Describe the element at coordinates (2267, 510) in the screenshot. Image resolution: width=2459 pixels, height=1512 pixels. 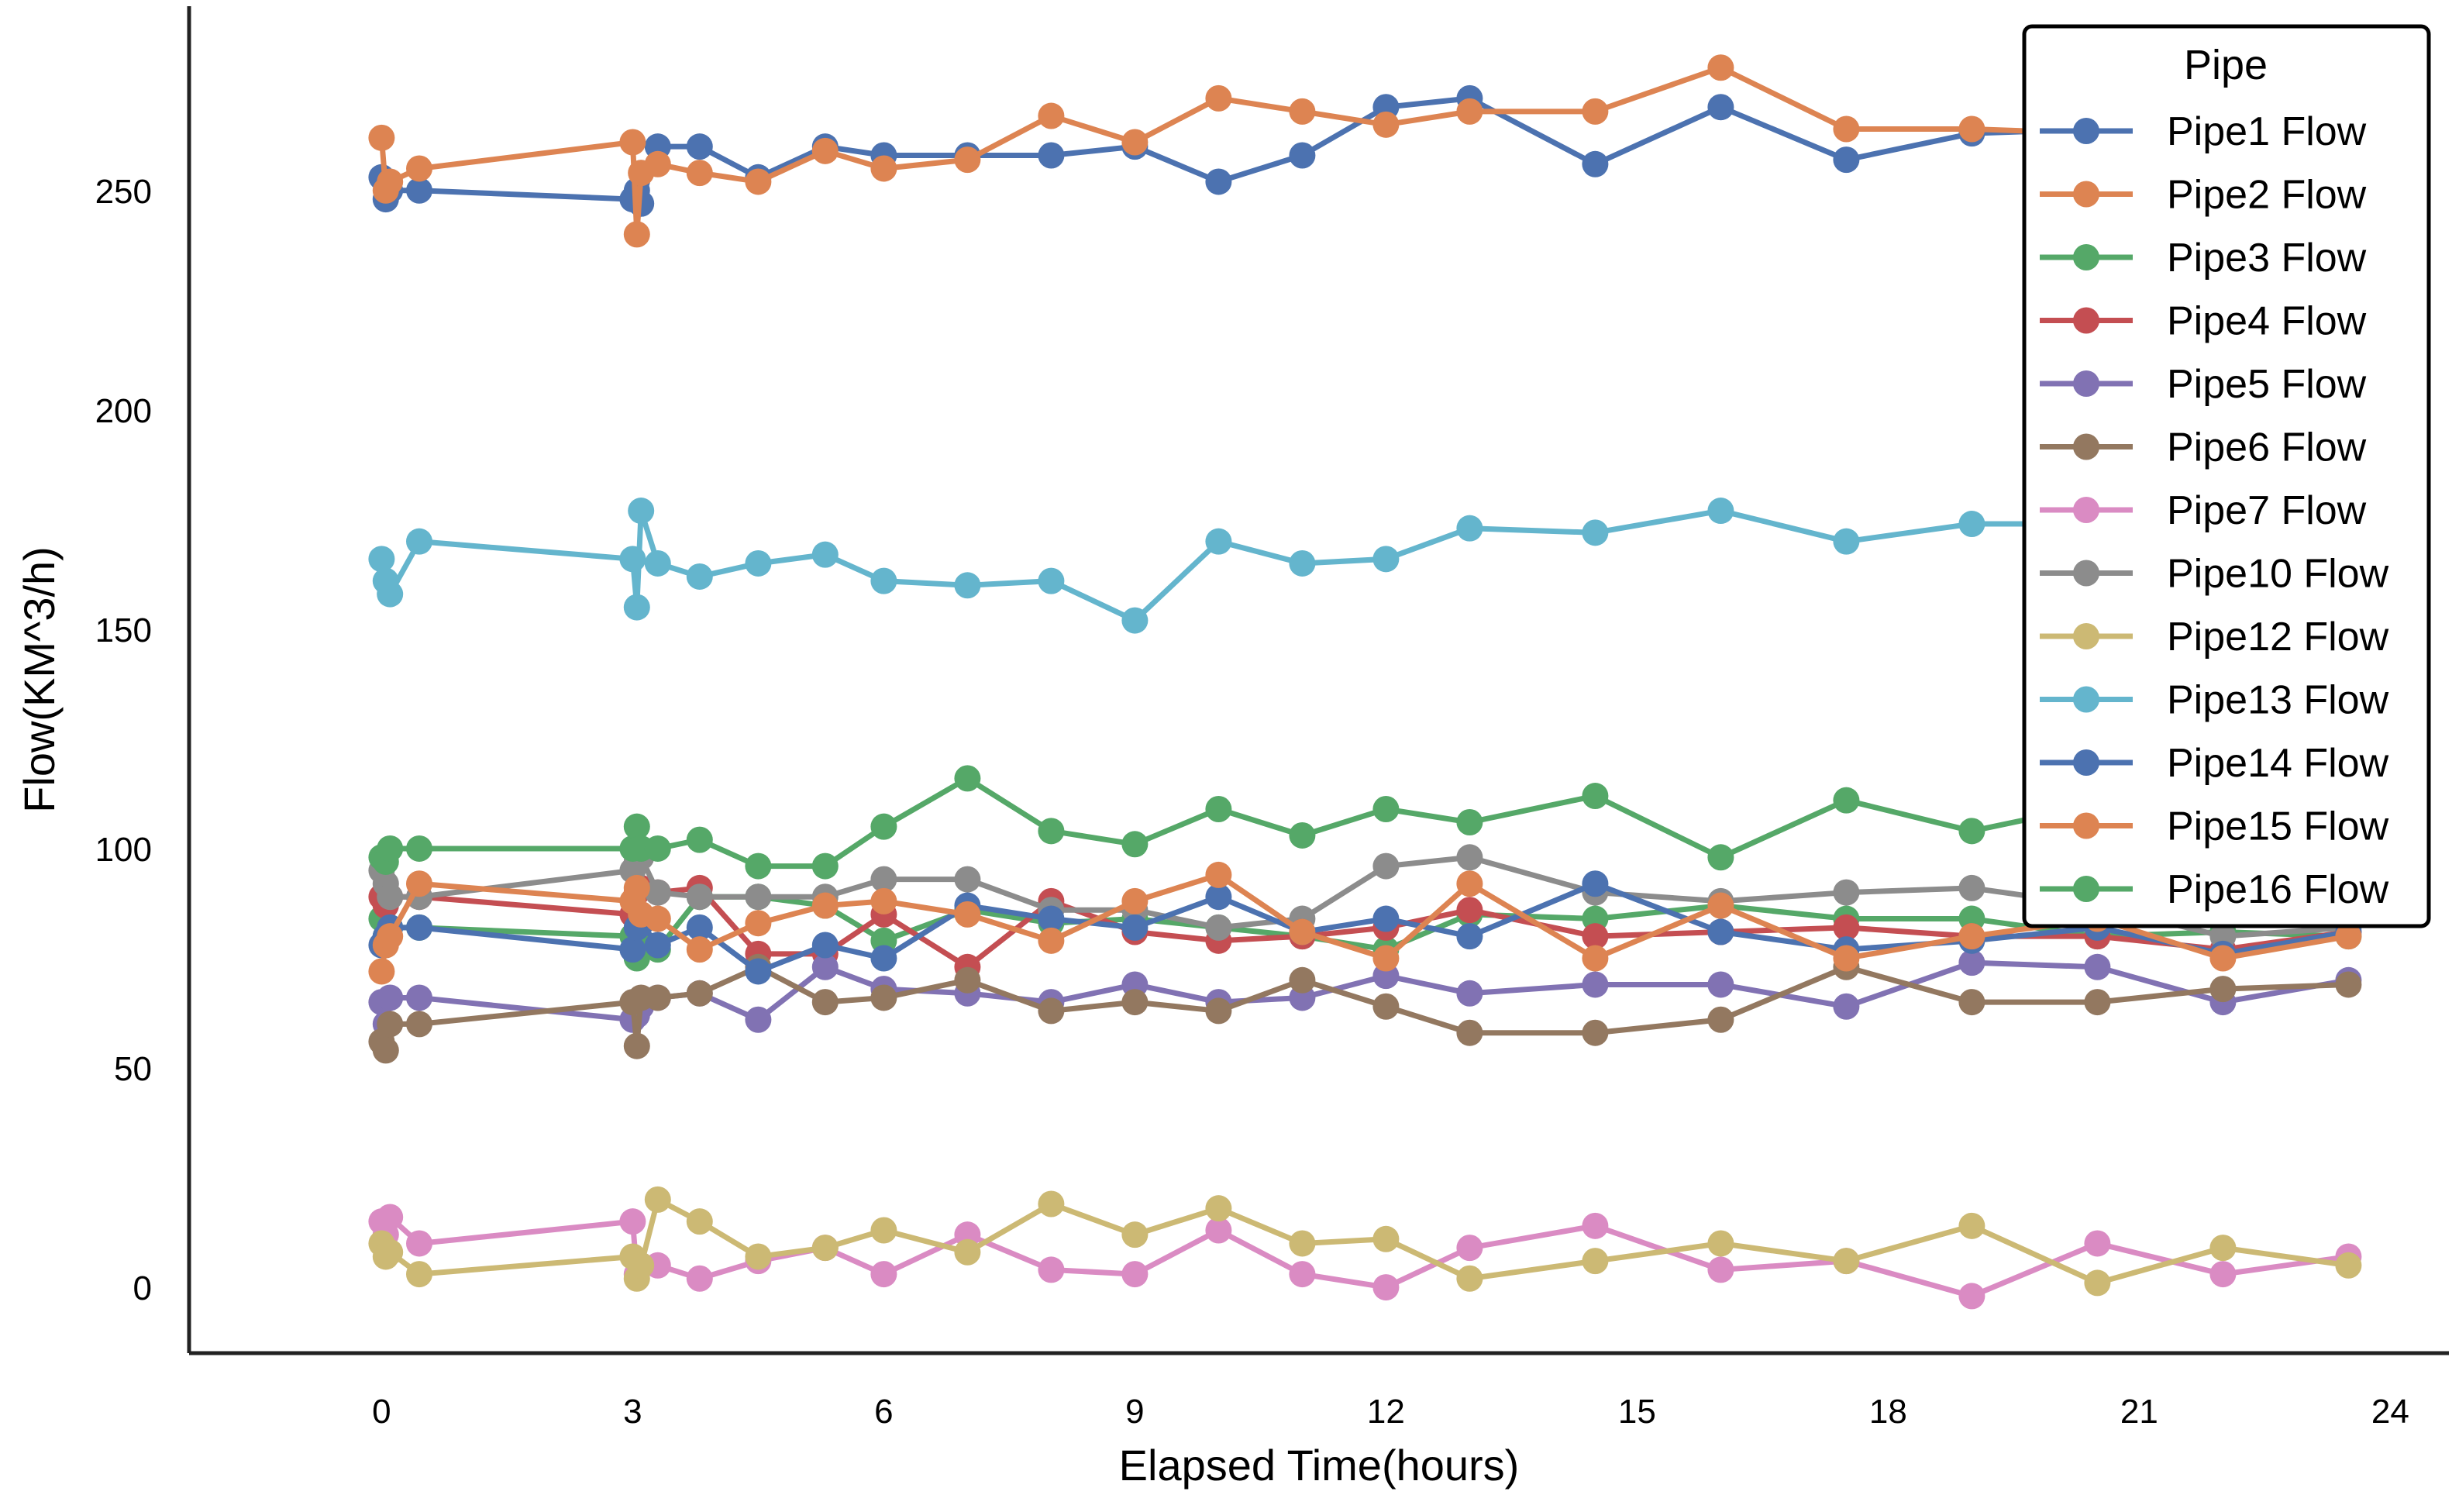
I see `legend-label: Pipe7 Flow` at that location.